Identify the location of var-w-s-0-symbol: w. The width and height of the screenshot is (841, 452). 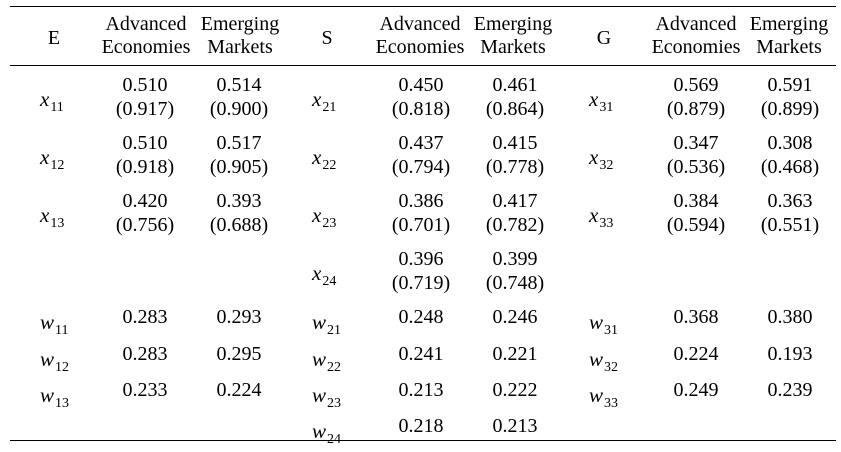
(319, 322).